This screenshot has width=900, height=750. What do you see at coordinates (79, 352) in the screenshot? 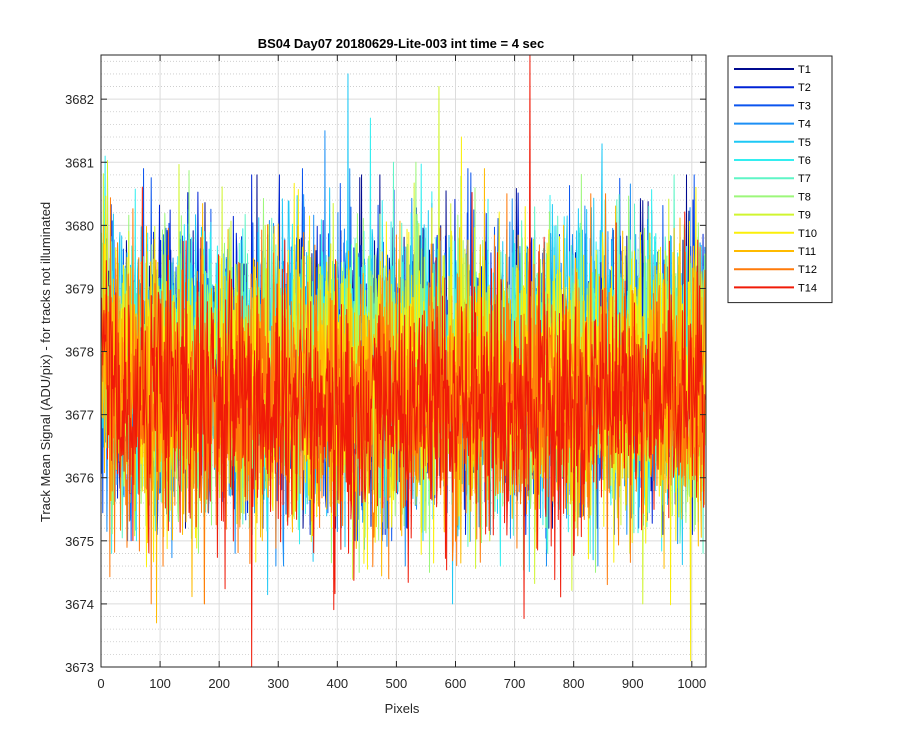
I see `y-tick-label: 3678` at bounding box center [79, 352].